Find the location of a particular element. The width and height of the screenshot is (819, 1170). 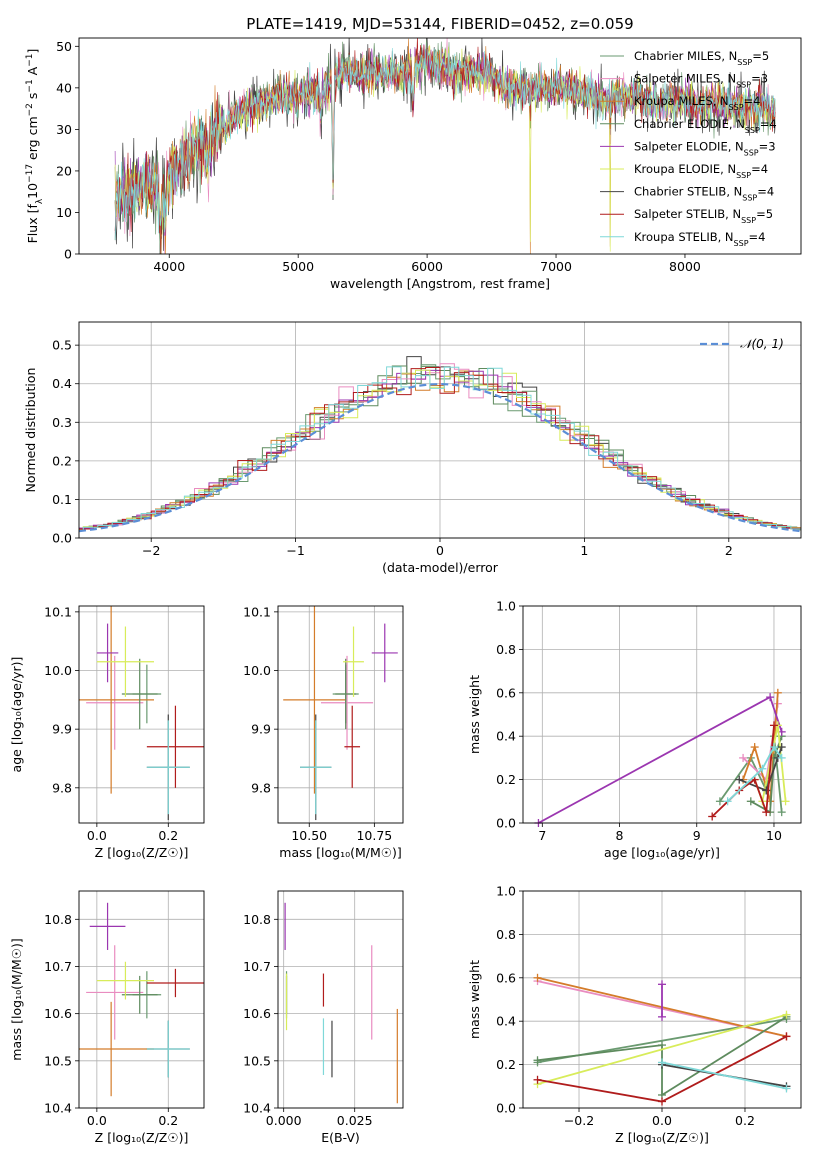

histogram-step is located at coordinates (440, 449).